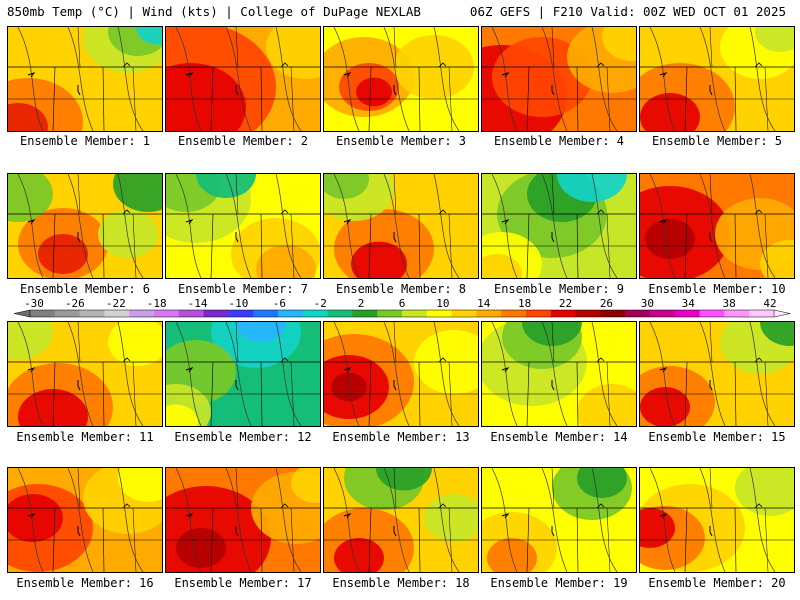 This screenshot has height=600, width=800. What do you see at coordinates (401, 289) in the screenshot?
I see `ensemble-member-label-8: Ensemble Member: 8` at bounding box center [401, 289].